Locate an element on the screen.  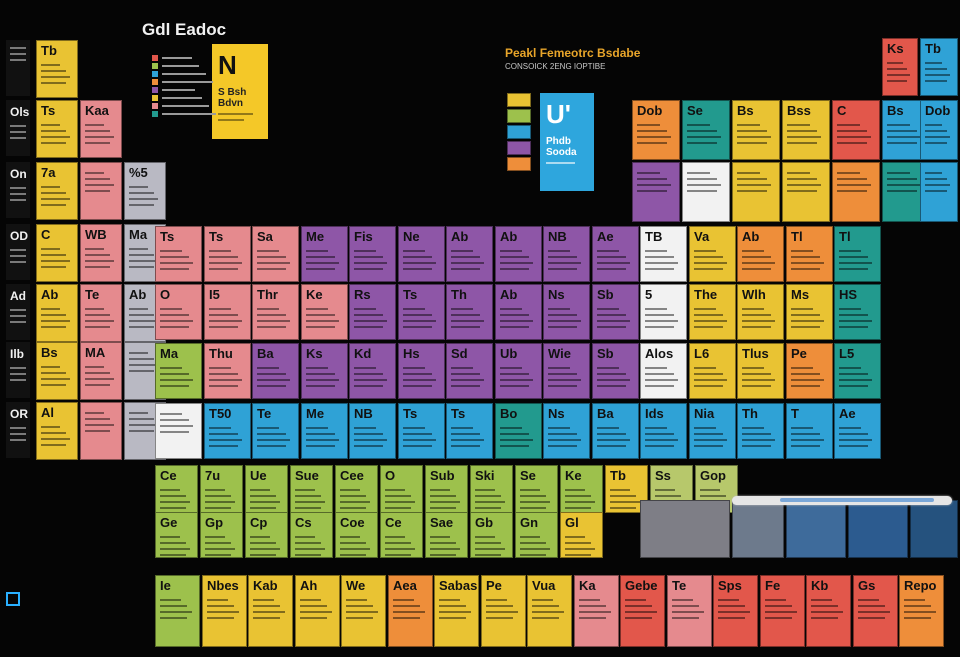
grid-element-cell: Ke is located at coordinates (324, 312).